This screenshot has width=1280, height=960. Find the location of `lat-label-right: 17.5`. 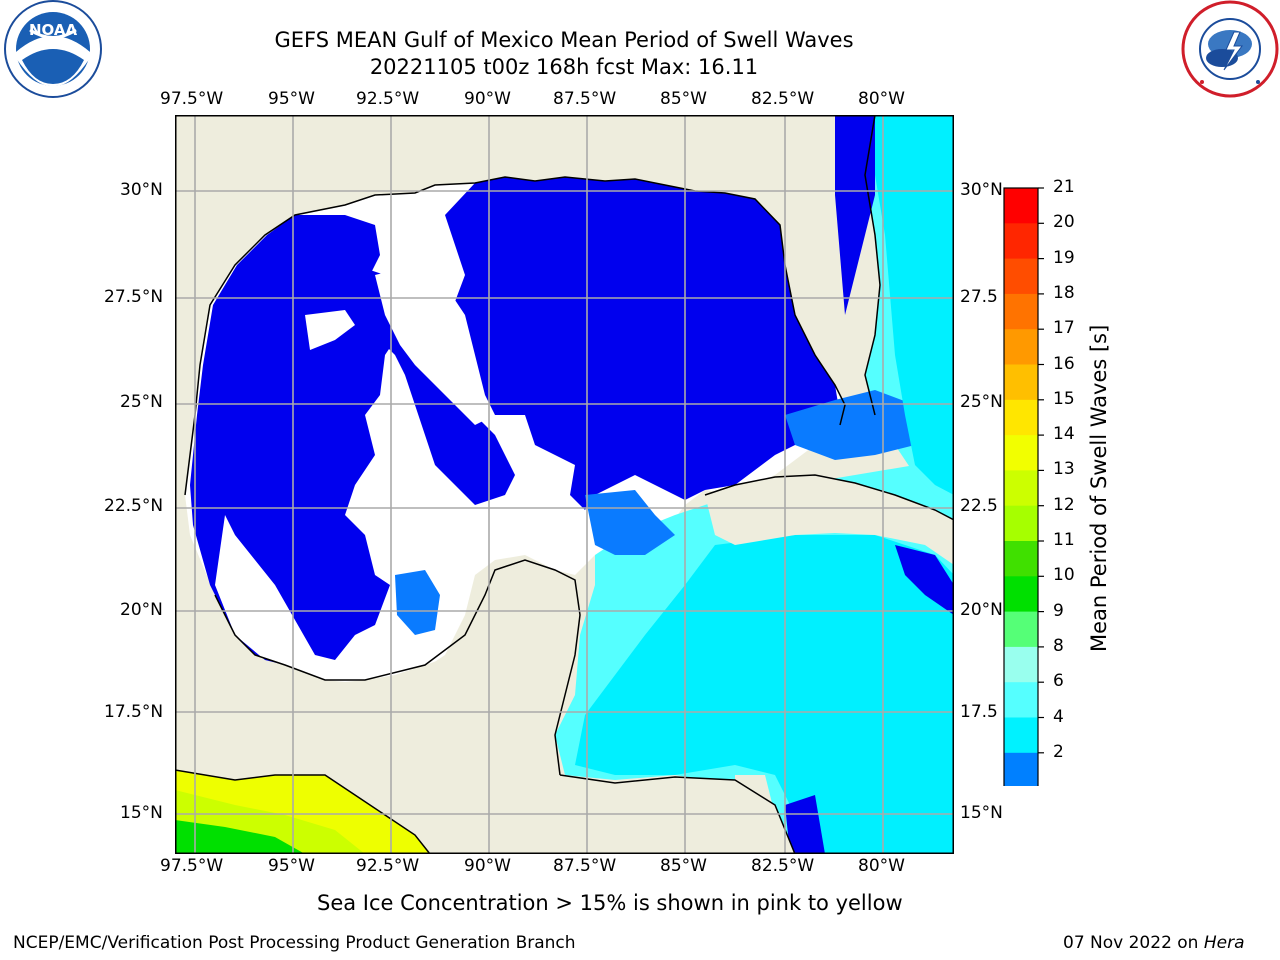

lat-label-right: 17.5 is located at coordinates (979, 712).